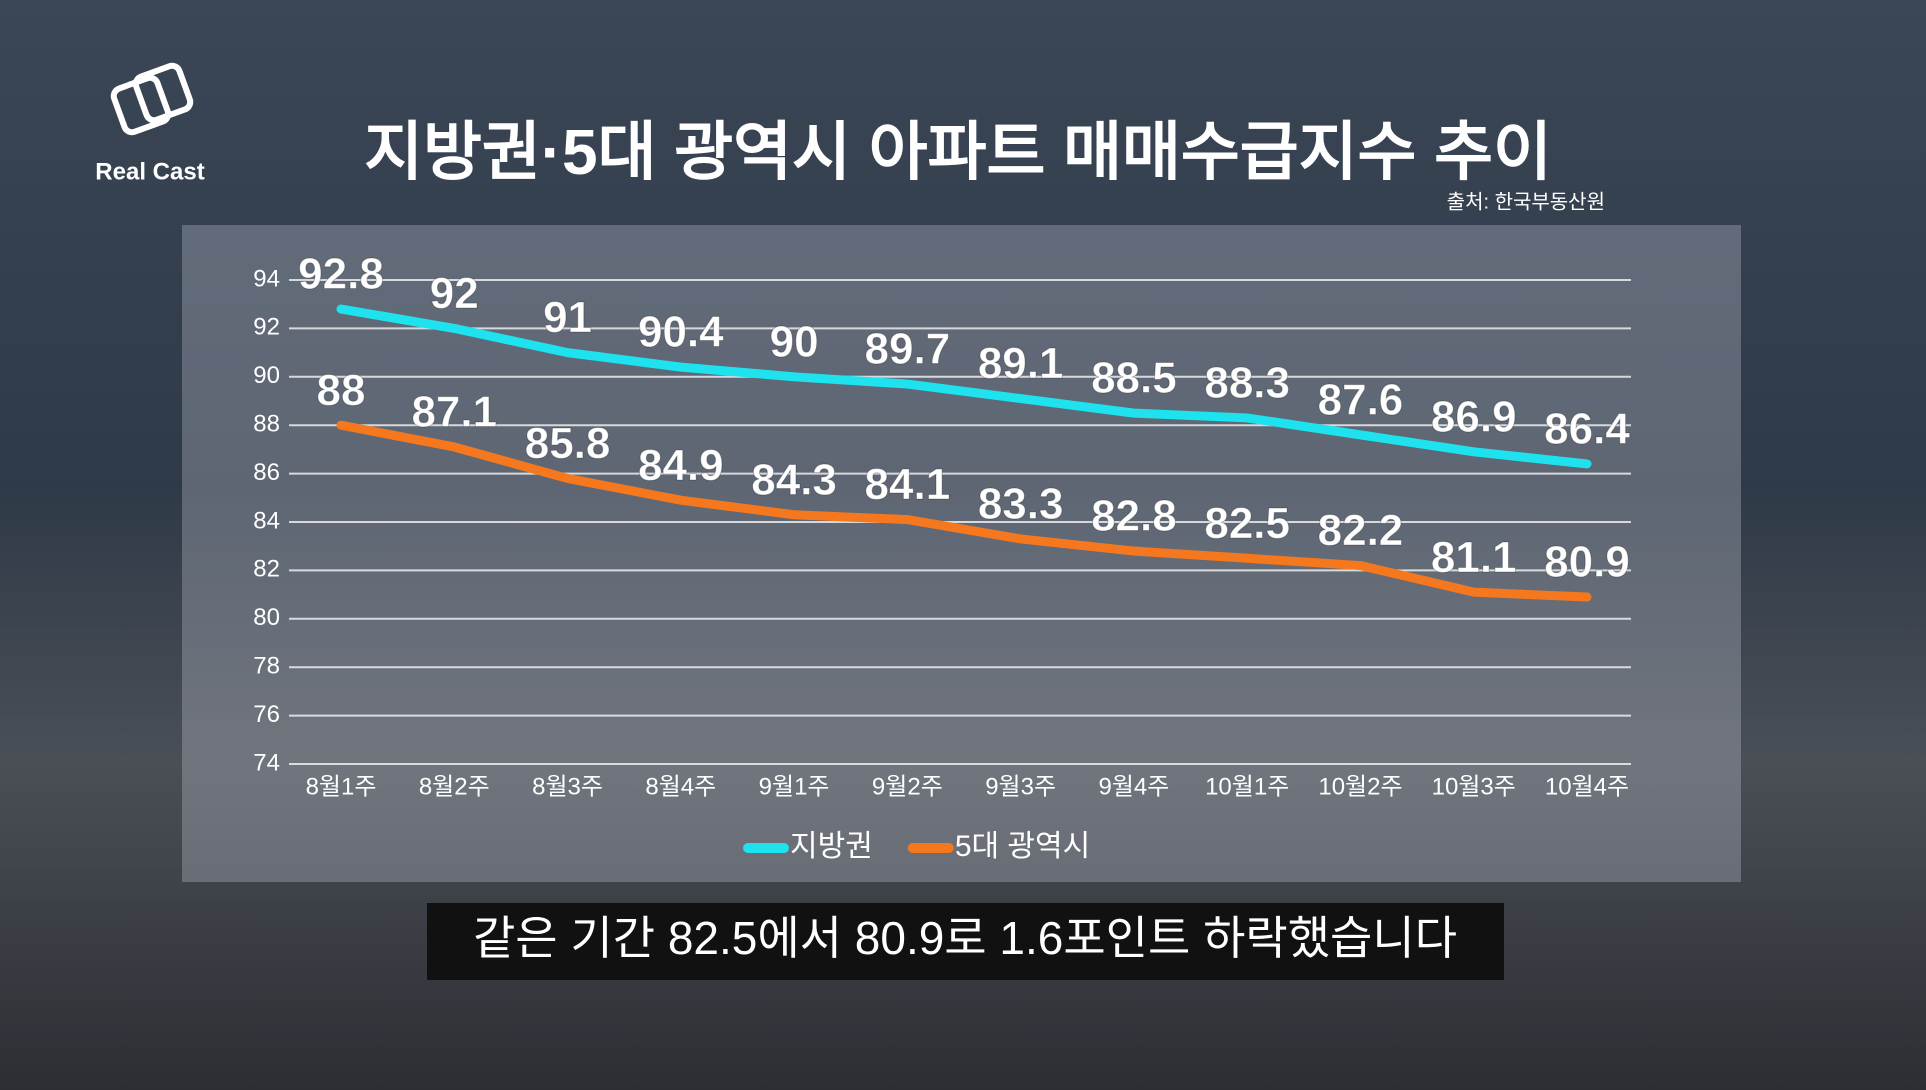  What do you see at coordinates (1134, 516) in the screenshot?
I see `data-label: 82.8` at bounding box center [1134, 516].